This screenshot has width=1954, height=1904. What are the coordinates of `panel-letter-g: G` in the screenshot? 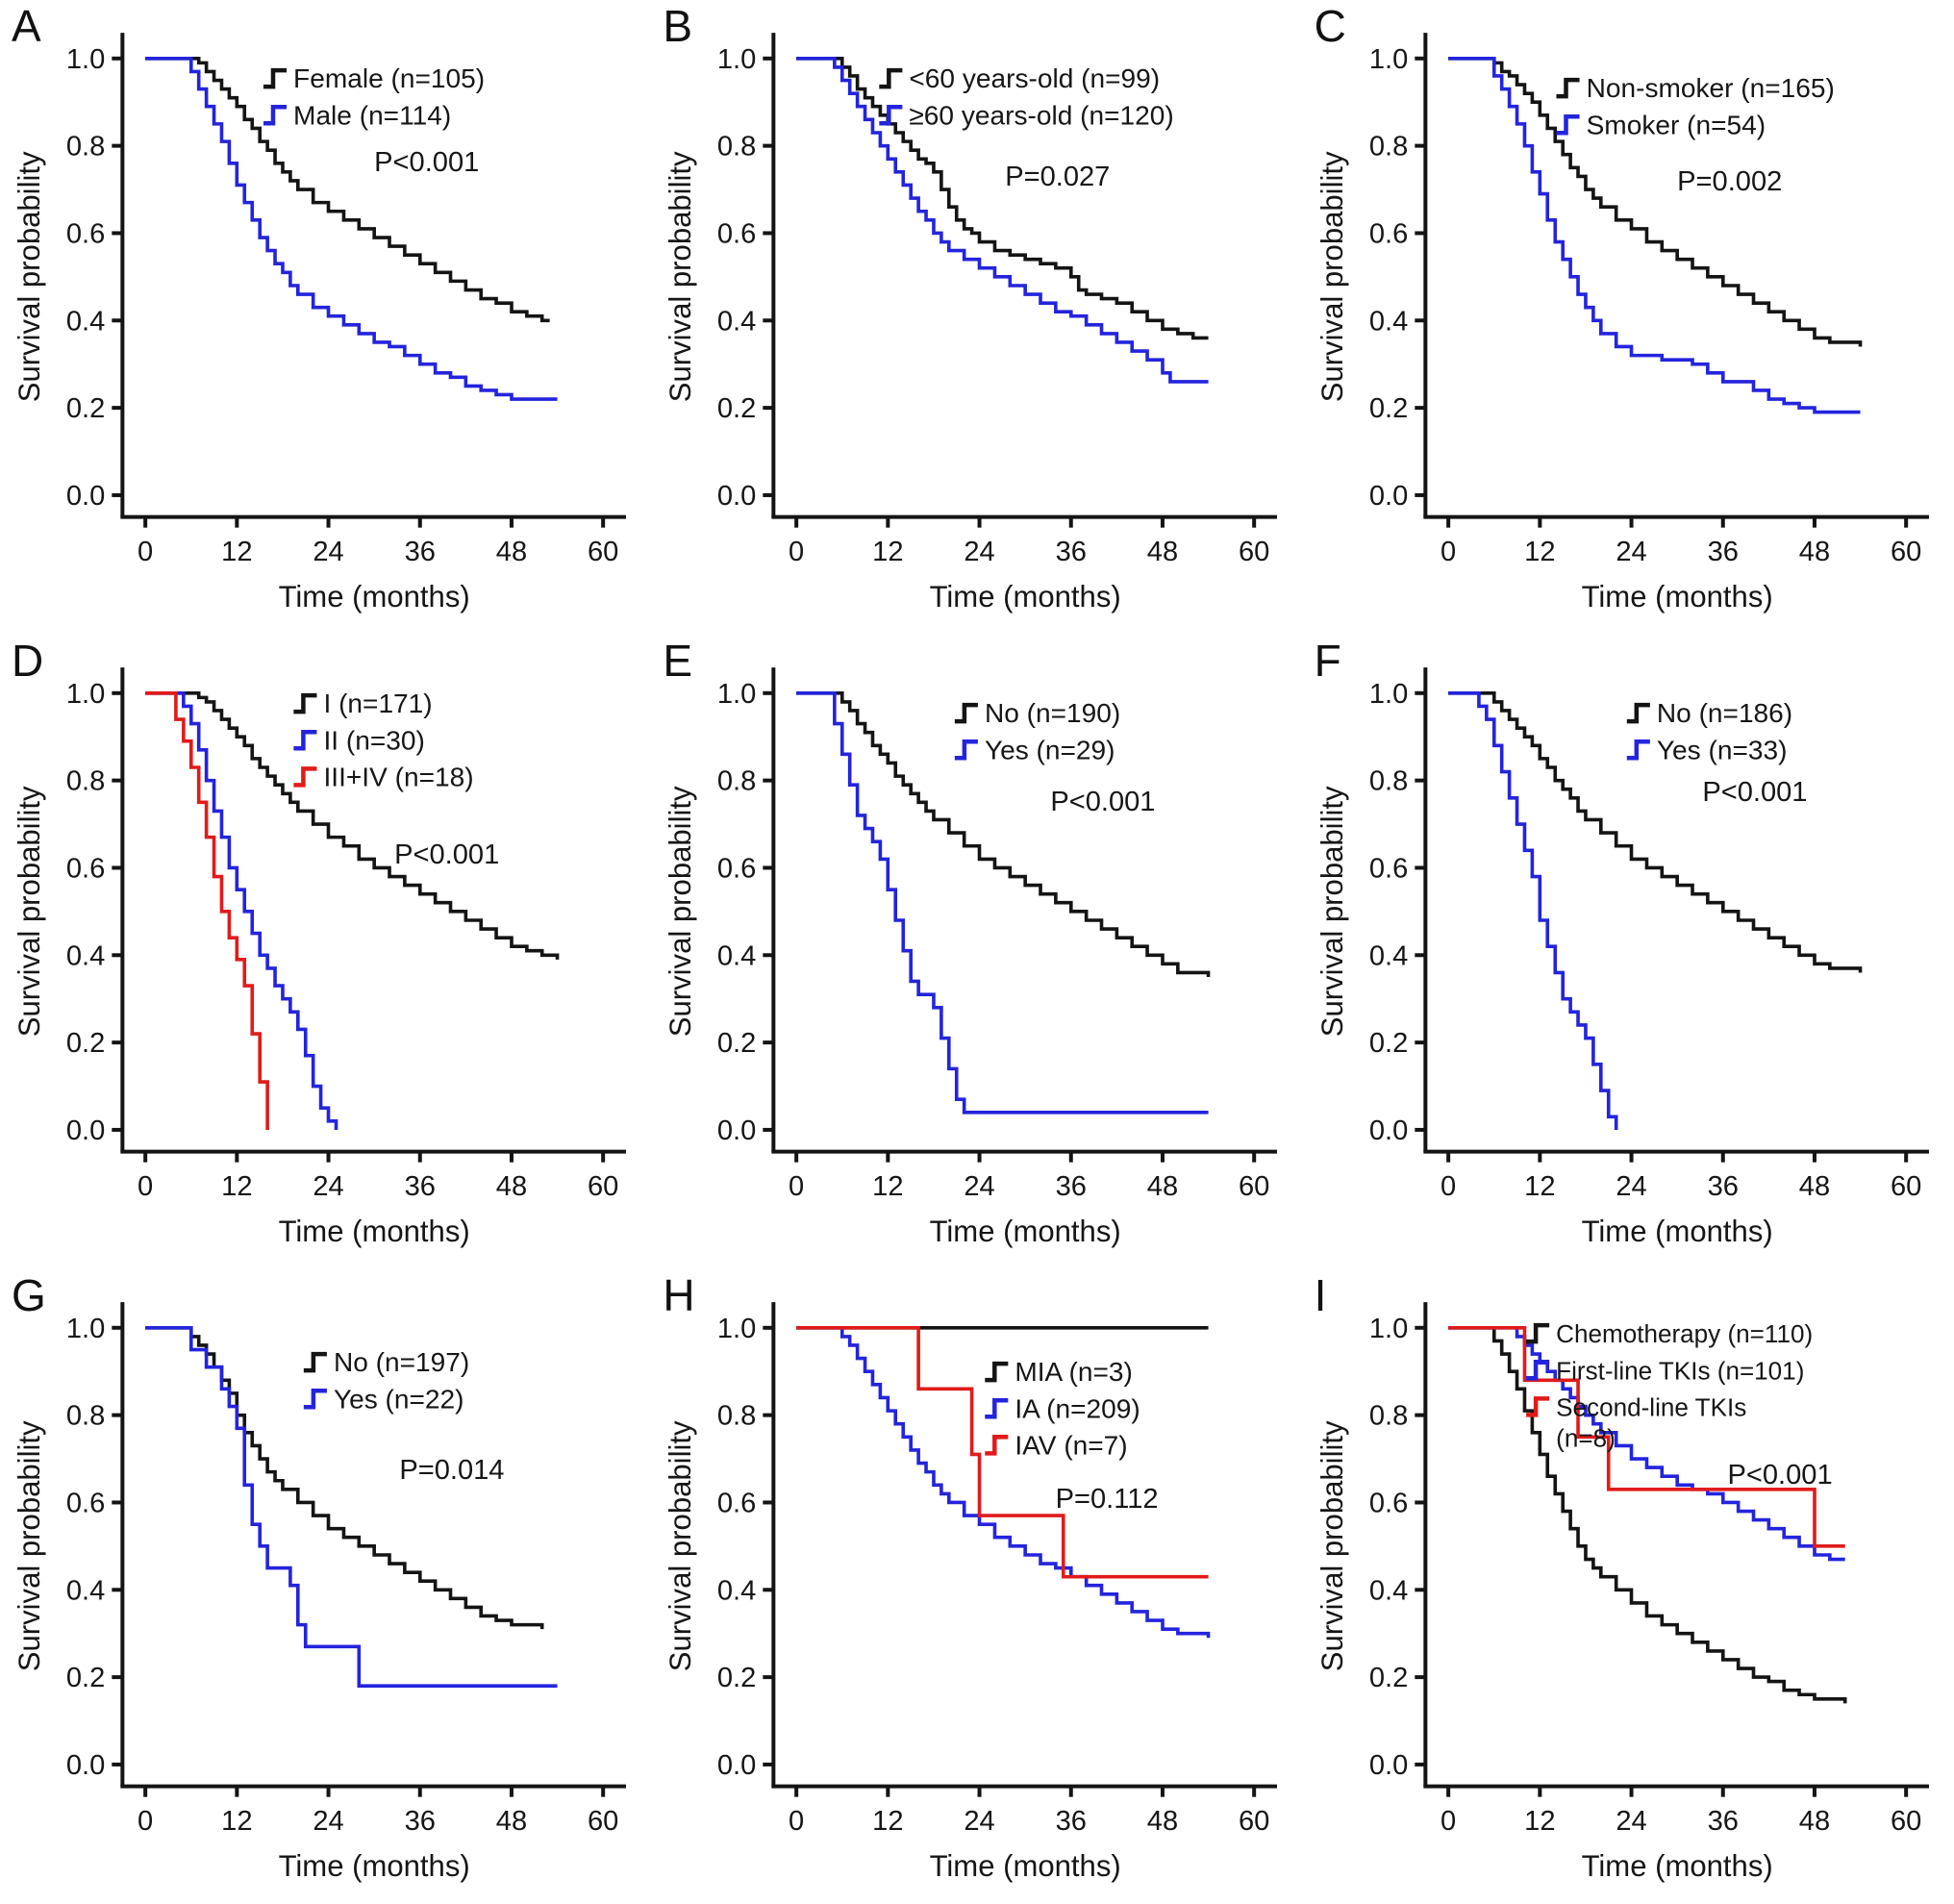 It's located at (29, 1295).